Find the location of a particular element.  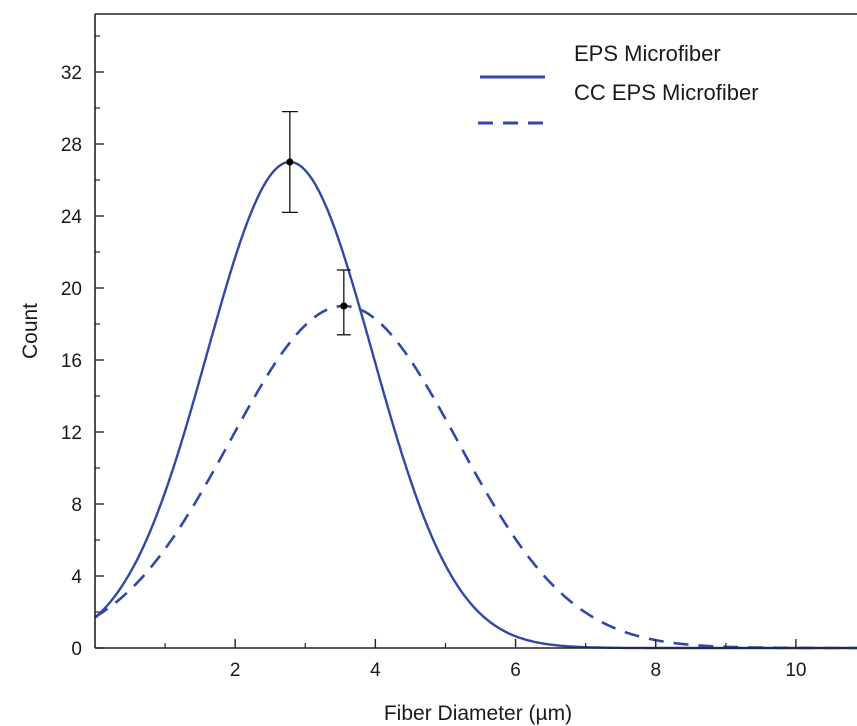

y-tick-label: 32 is located at coordinates (71, 73).